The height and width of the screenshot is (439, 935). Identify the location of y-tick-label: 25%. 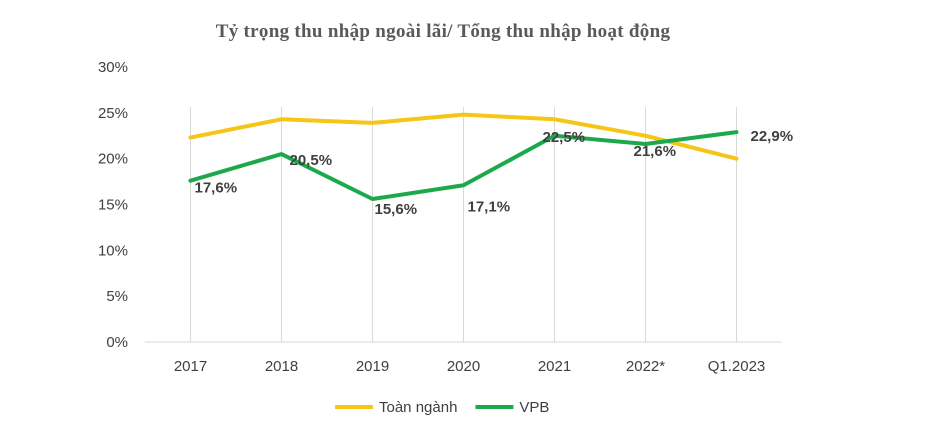
(113, 113).